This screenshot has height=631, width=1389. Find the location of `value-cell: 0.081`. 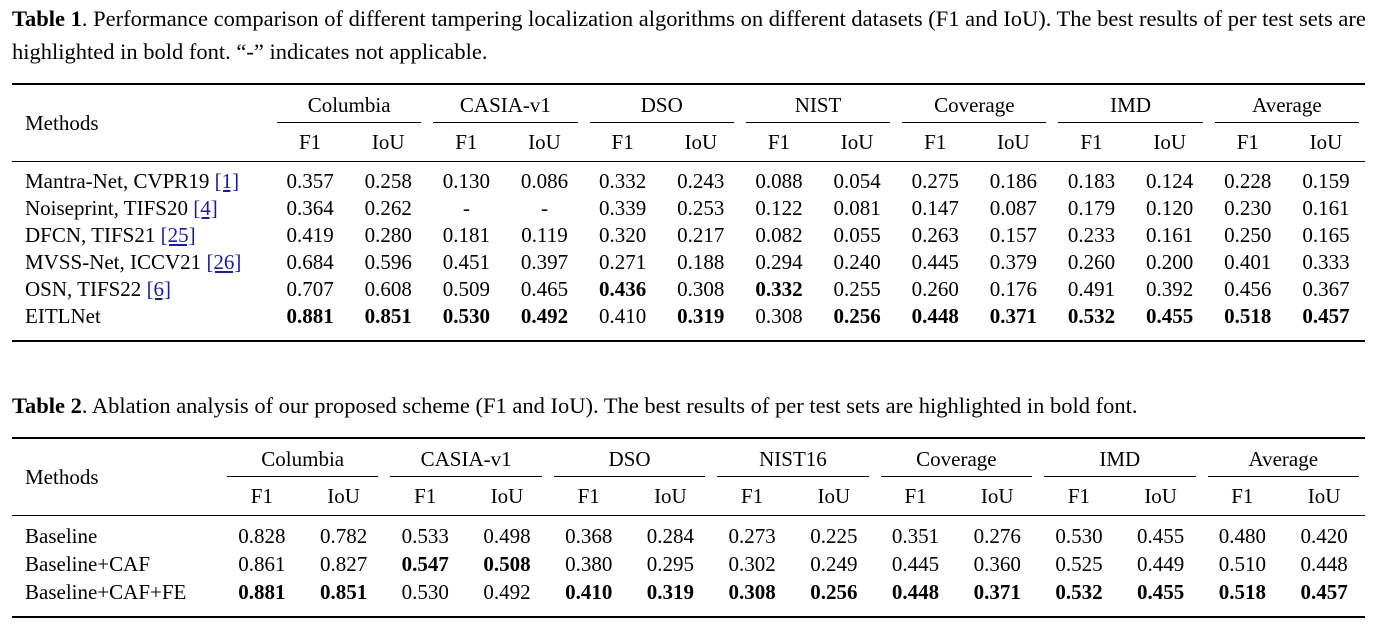

value-cell: 0.081 is located at coordinates (857, 208).